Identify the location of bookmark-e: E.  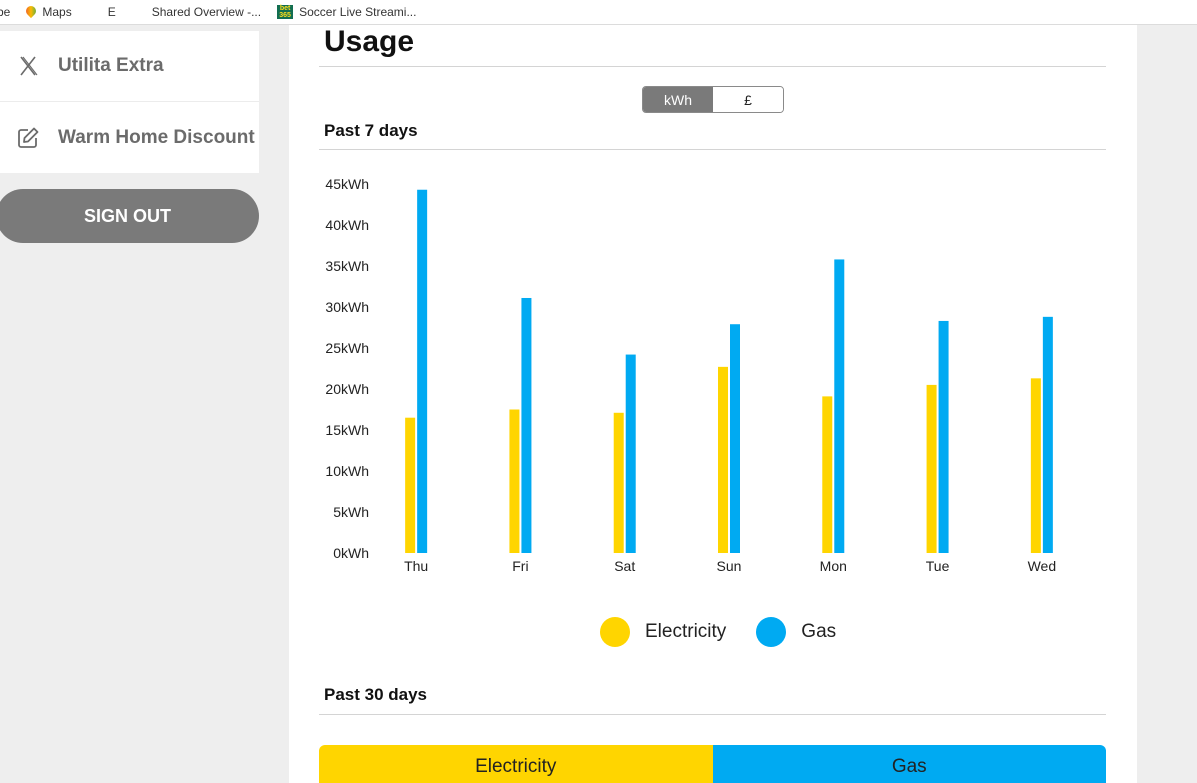
(102, 12).